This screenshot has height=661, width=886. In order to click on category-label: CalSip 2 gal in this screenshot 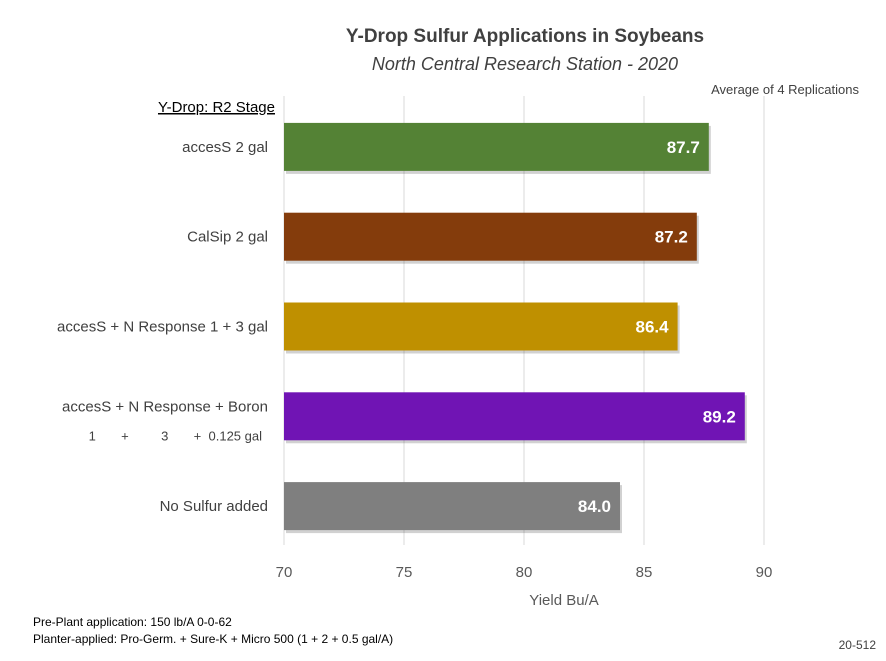, I will do `click(227, 237)`.